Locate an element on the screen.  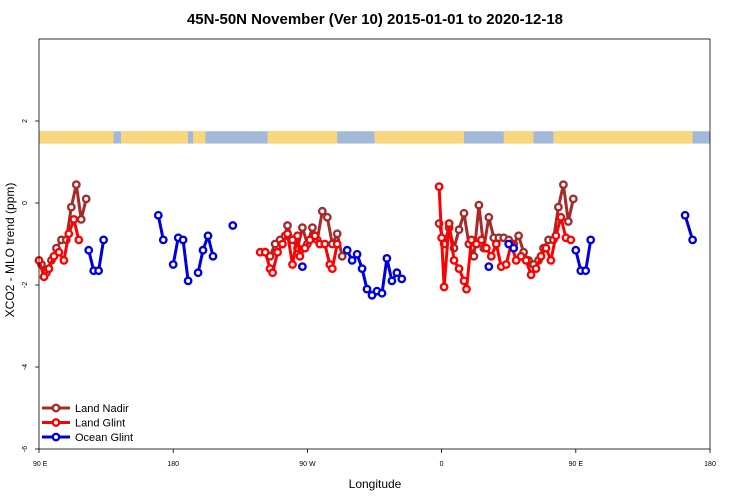
x-axis: 90 E 180 90 W 0 90 E 180 is located at coordinates (374, 458).